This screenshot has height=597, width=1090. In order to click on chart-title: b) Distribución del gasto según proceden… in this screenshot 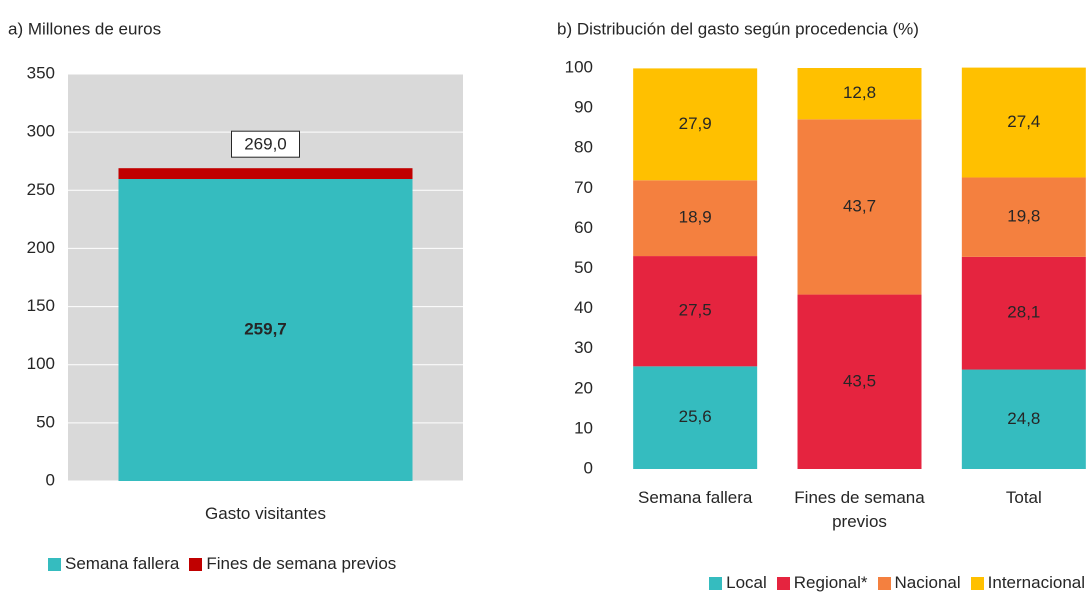, I will do `click(738, 28)`.